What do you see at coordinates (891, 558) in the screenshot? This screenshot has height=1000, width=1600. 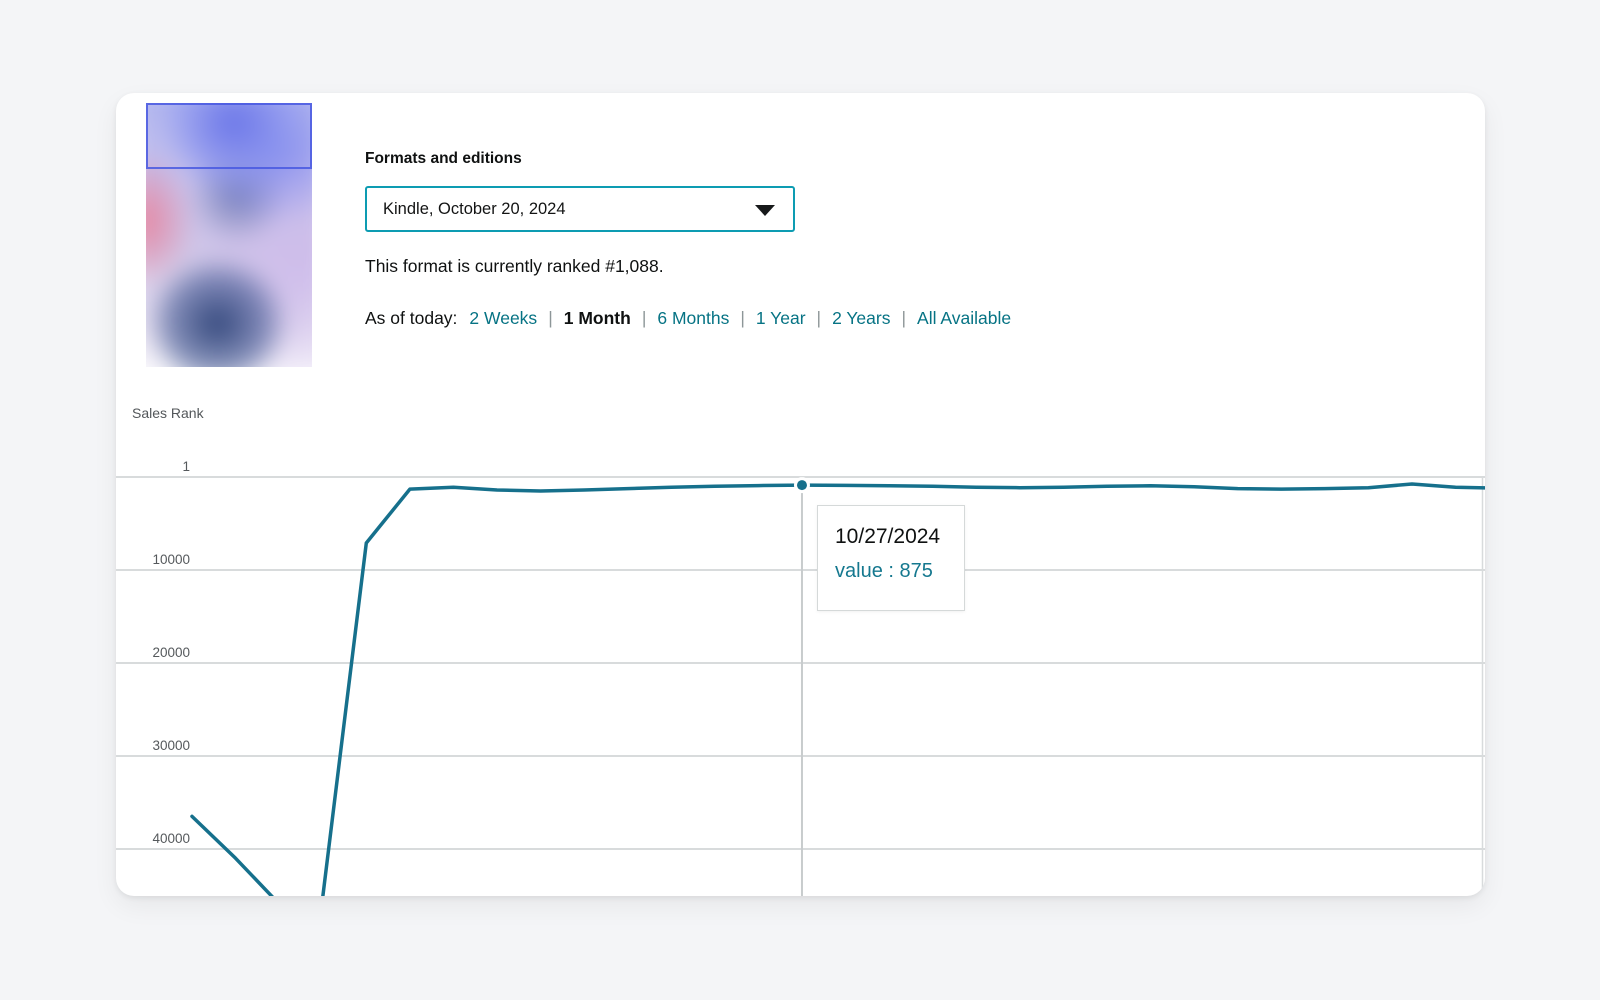 I see `chart-tooltip: 10/27/2024 value : 875` at bounding box center [891, 558].